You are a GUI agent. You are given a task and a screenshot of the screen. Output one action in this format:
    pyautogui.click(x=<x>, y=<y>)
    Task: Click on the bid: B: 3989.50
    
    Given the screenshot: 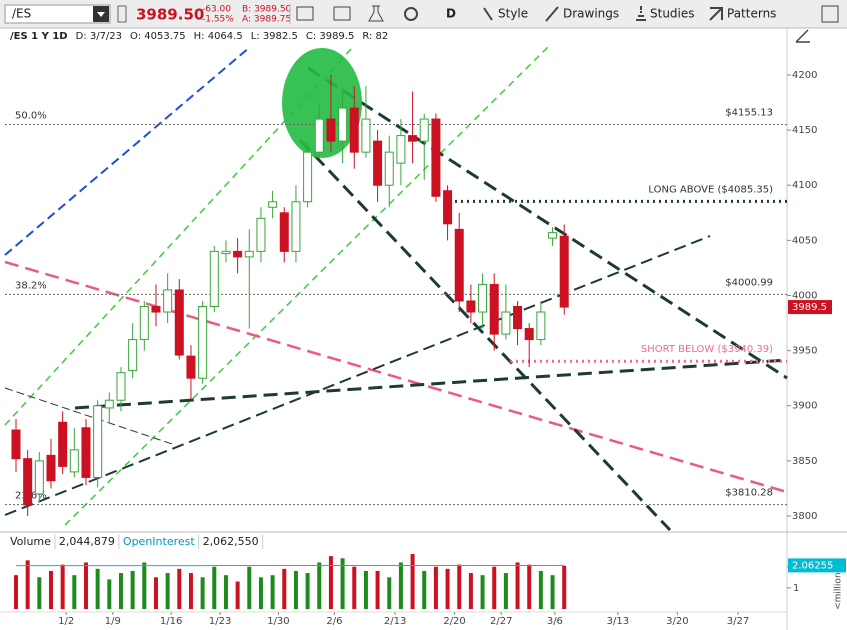 What is the action you would take?
    pyautogui.click(x=267, y=10)
    